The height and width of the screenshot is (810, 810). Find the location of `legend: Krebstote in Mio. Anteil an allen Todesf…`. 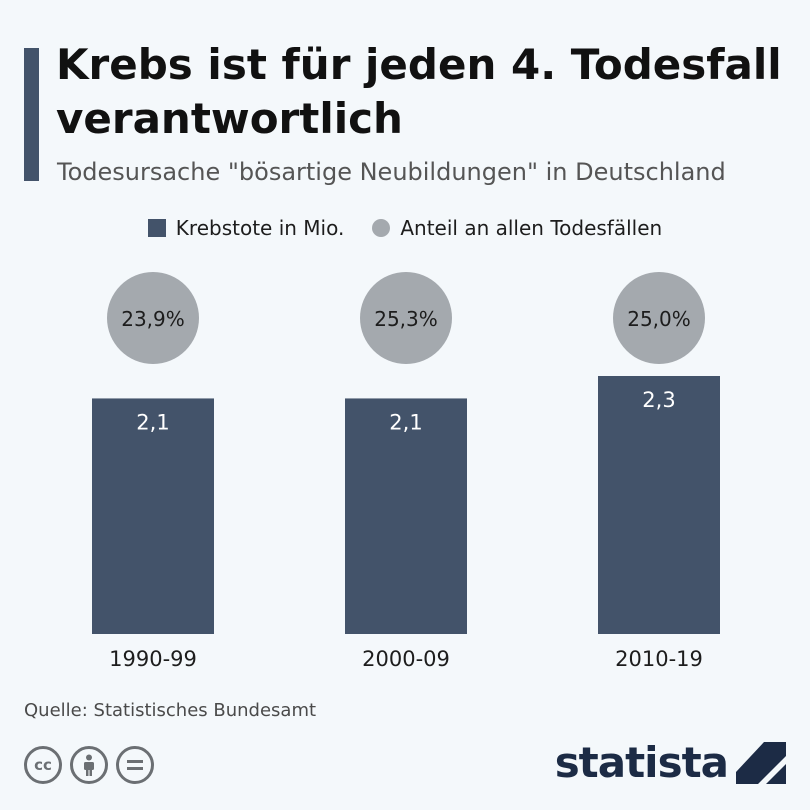

legend: Krebstote in Mio. Anteil an allen Todesf… is located at coordinates (405, 228).